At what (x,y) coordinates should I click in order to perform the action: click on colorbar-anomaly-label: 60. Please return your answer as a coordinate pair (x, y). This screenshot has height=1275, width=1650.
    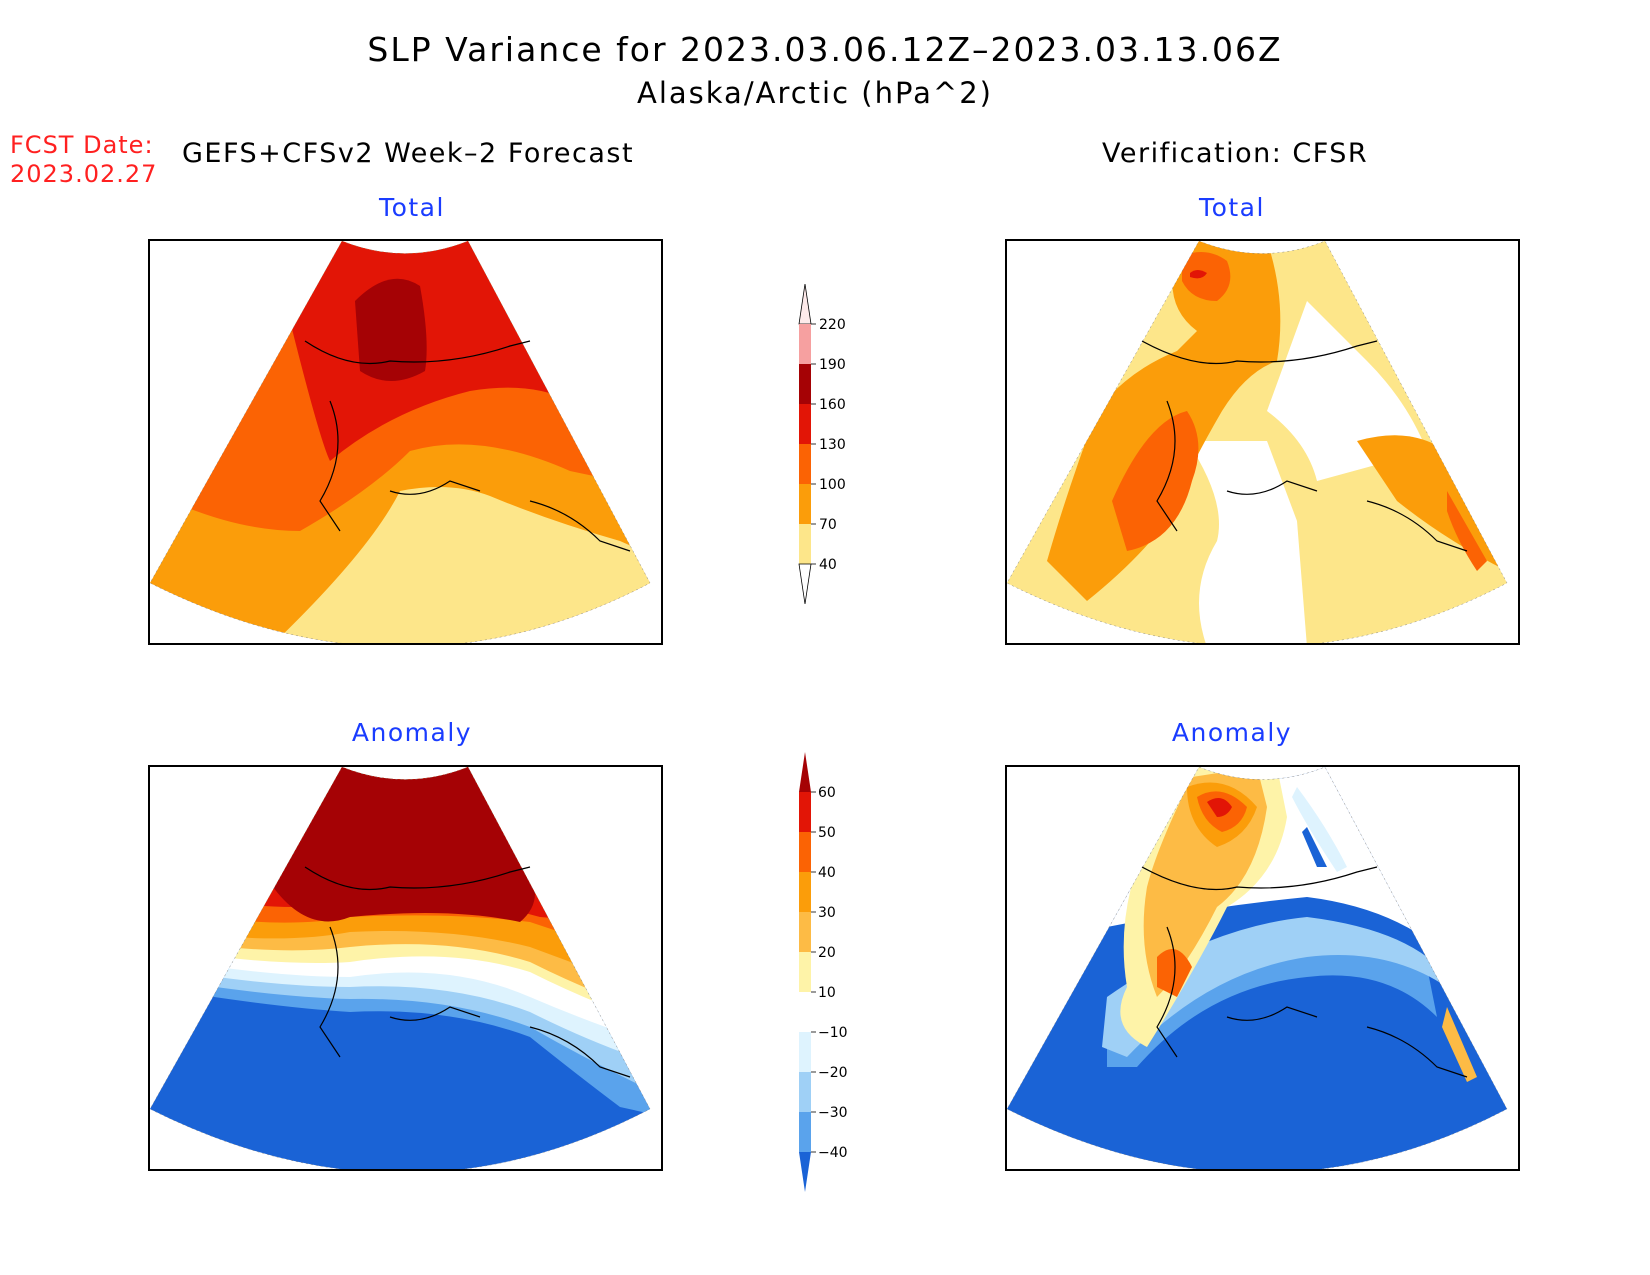
    Looking at the image, I should click on (827, 793).